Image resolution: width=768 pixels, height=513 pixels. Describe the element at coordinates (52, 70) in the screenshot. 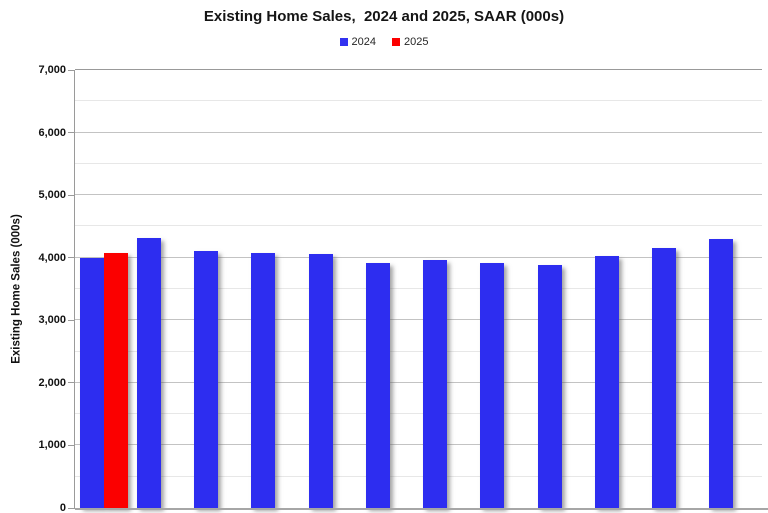

I see `y-axis-tick-label: 7,000` at that location.